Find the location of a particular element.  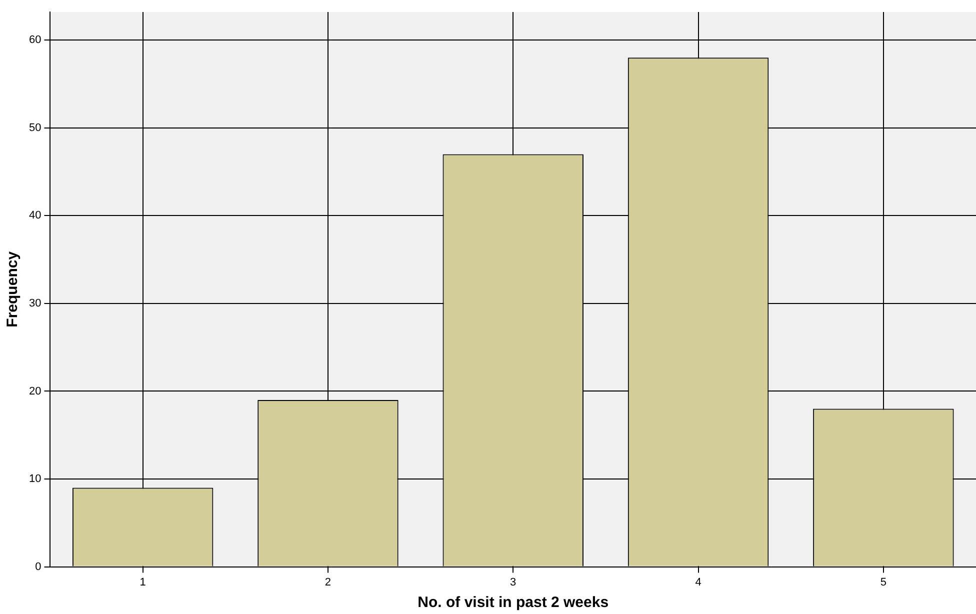

y-axis-title: Frequency is located at coordinates (13, 289).